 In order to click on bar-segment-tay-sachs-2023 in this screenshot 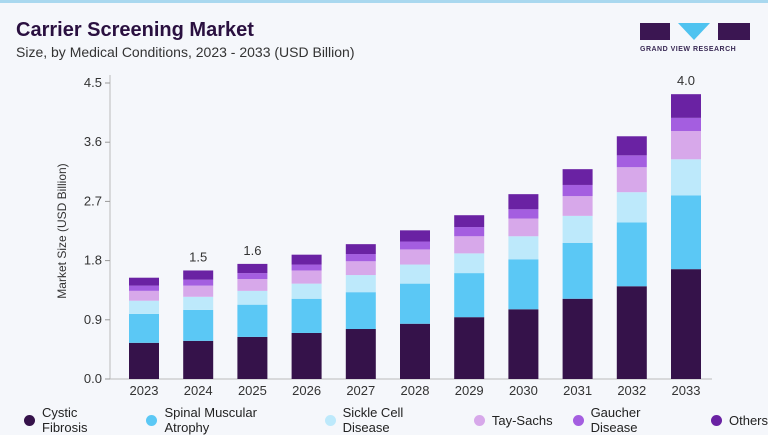, I will do `click(144, 295)`.